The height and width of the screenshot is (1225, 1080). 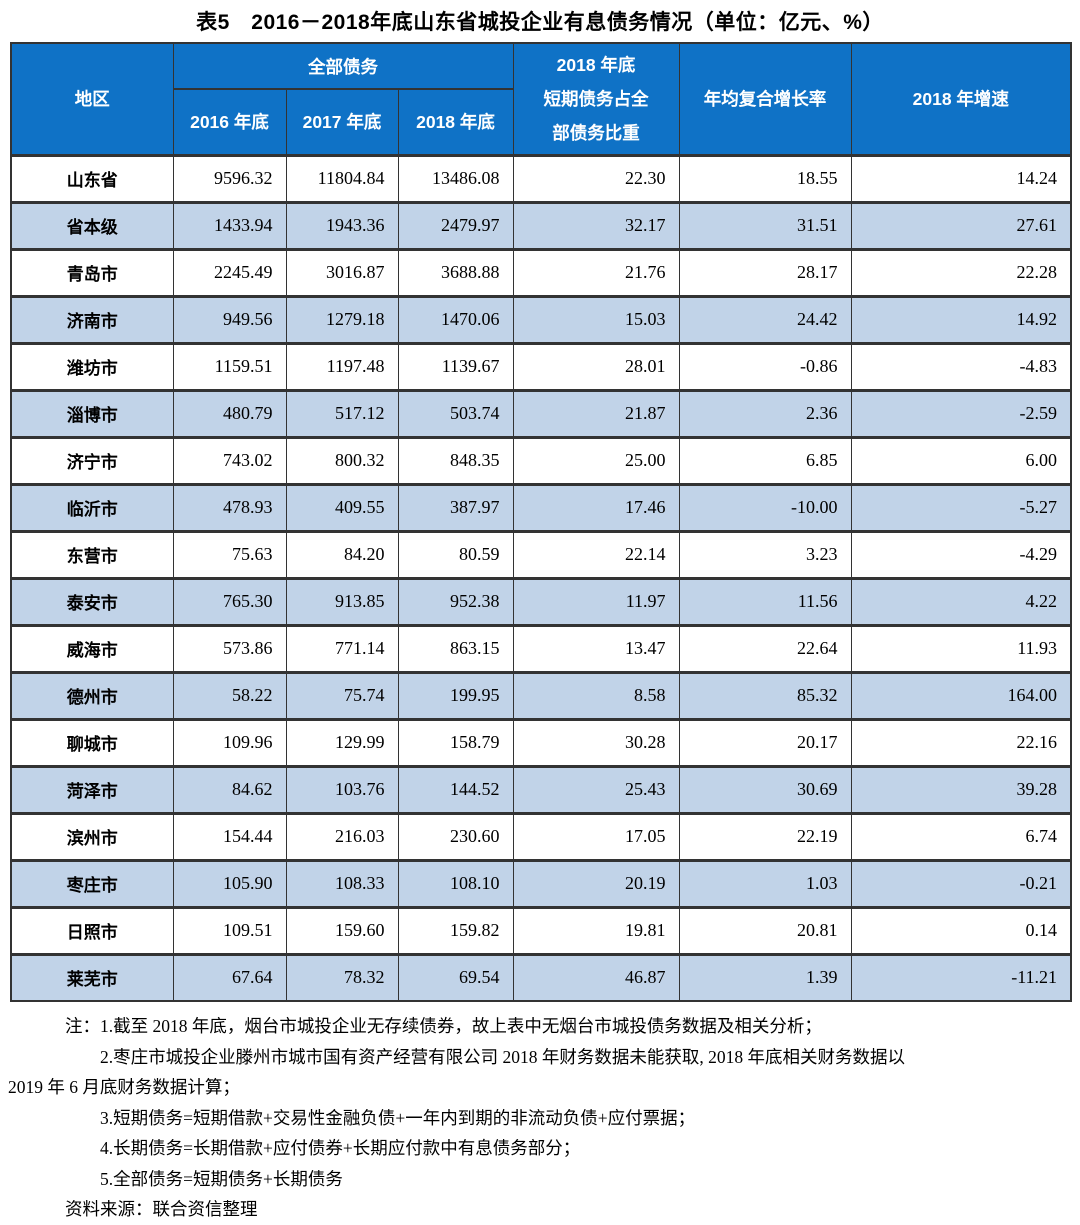 I want to click on table-row: 省本级 1433.94 1943.36 2479.97 32.17 31.51 27.61, so click(x=541, y=225).